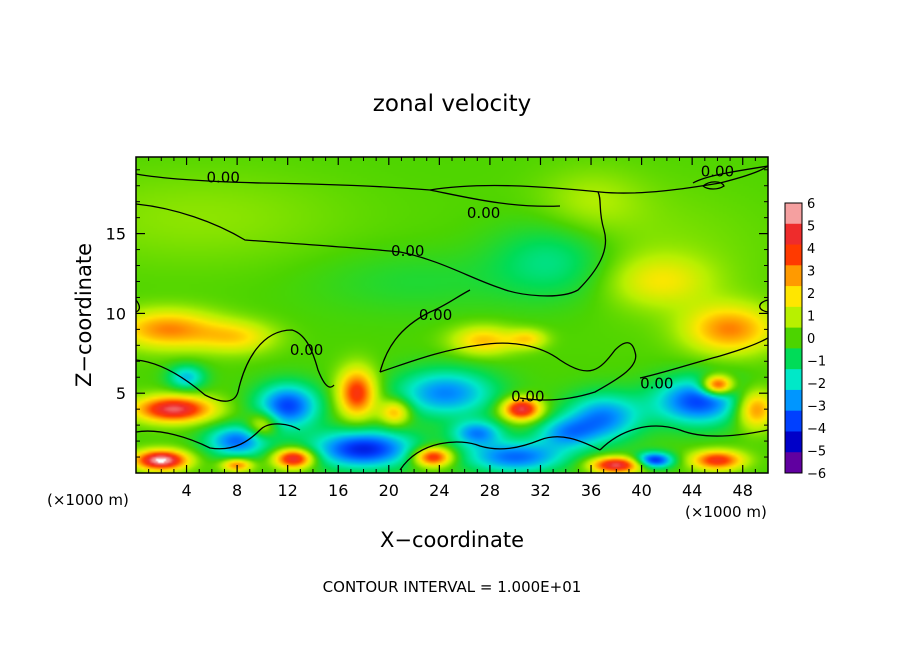 This screenshot has height=654, width=904. I want to click on x-tick-label-36: 36, so click(591, 490).